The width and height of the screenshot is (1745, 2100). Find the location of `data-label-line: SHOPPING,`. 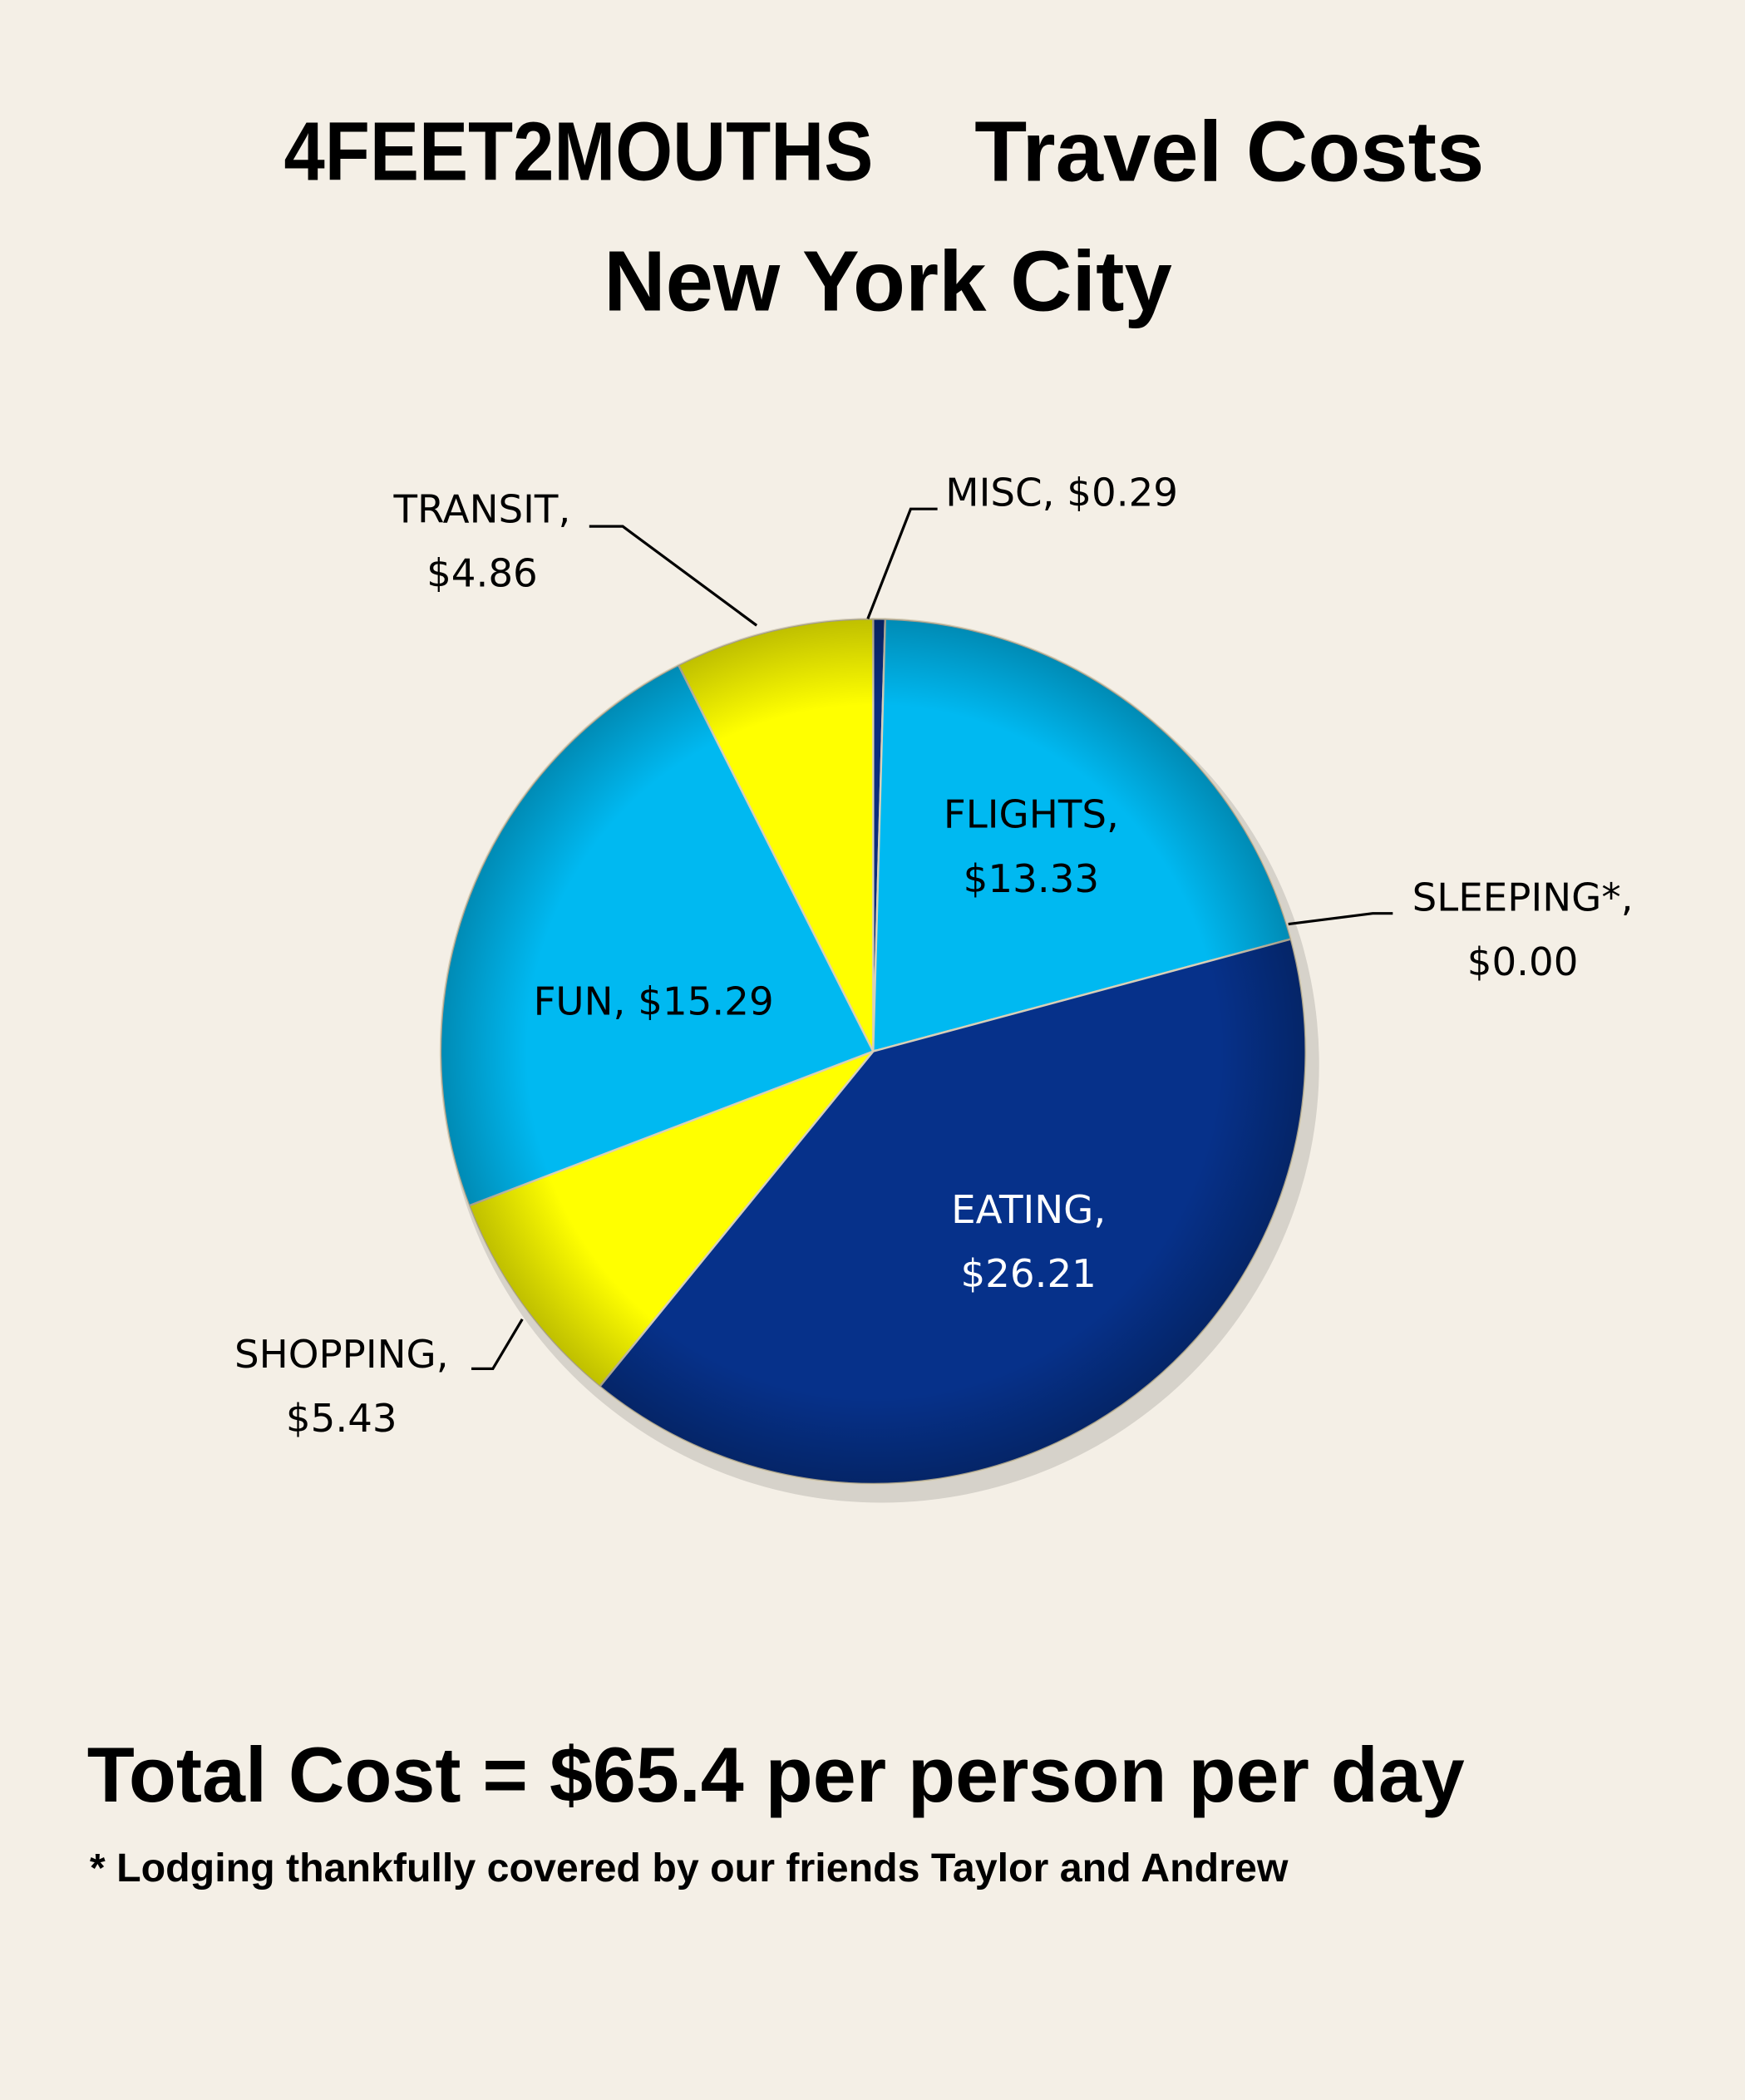

data-label-line: SHOPPING, is located at coordinates (341, 1354).